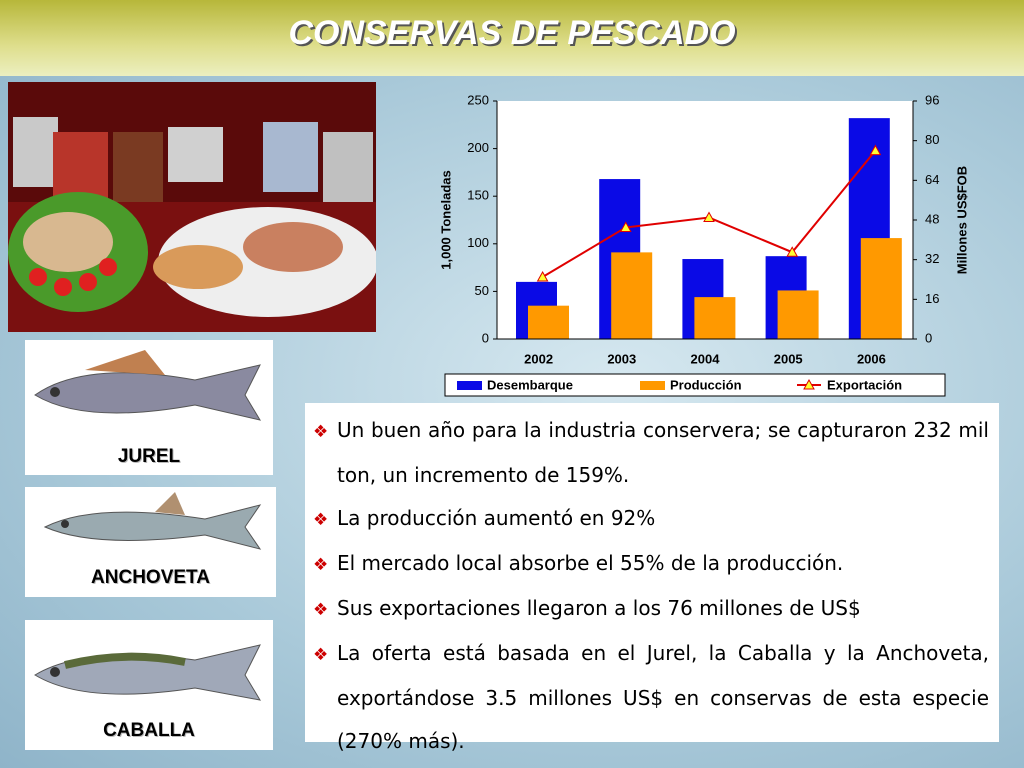 The image size is (1024, 768). Describe the element at coordinates (478, 147) in the screenshot. I see `y-tick-label: 200` at that location.